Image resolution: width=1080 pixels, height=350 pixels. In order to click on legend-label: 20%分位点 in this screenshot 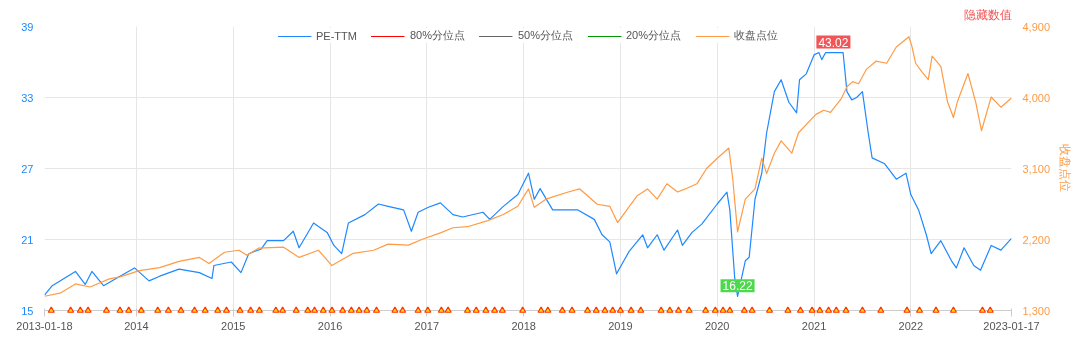, I will do `click(653, 35)`.